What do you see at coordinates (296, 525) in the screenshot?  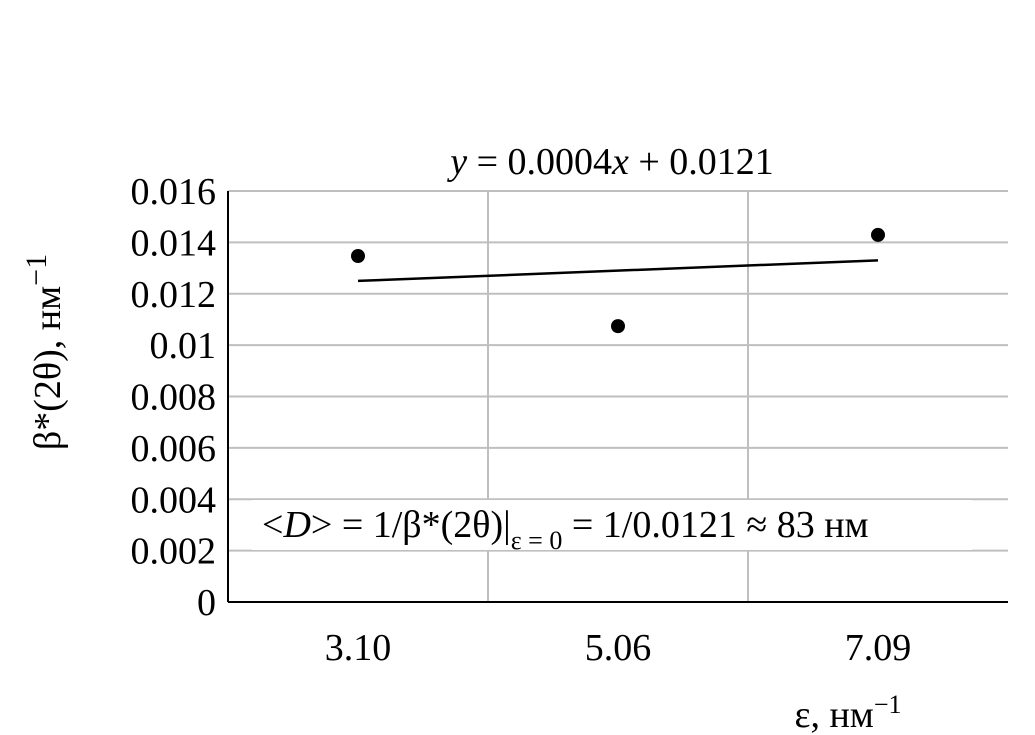 I see `annotation-d: D` at bounding box center [296, 525].